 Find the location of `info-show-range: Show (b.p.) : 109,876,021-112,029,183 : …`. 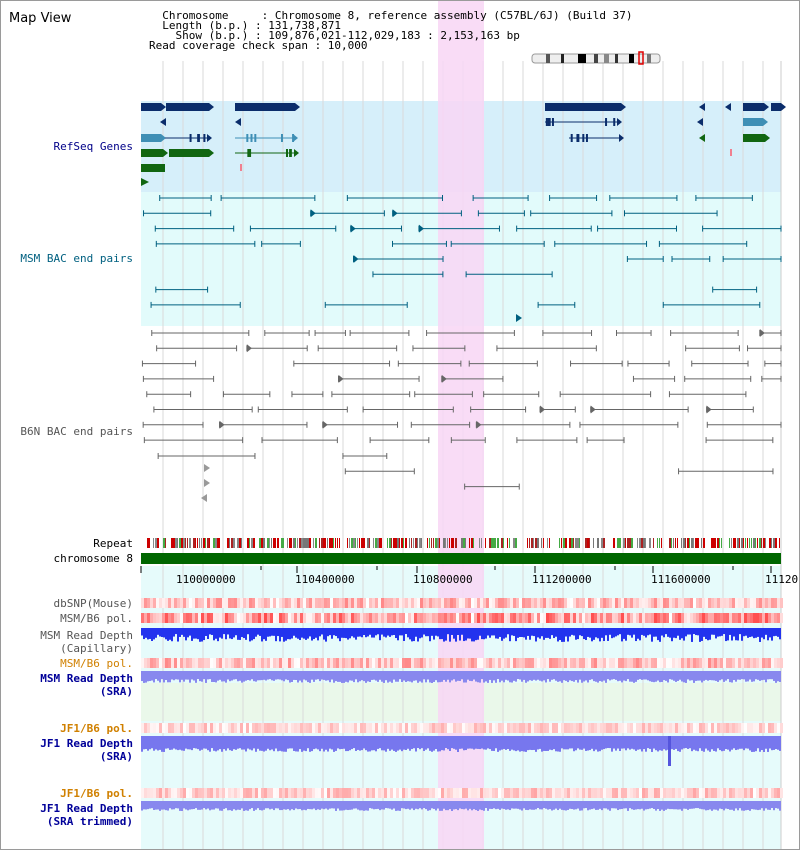

info-show-range: Show (b.p.) : 109,876,021-112,029,183 : … is located at coordinates (334, 35).